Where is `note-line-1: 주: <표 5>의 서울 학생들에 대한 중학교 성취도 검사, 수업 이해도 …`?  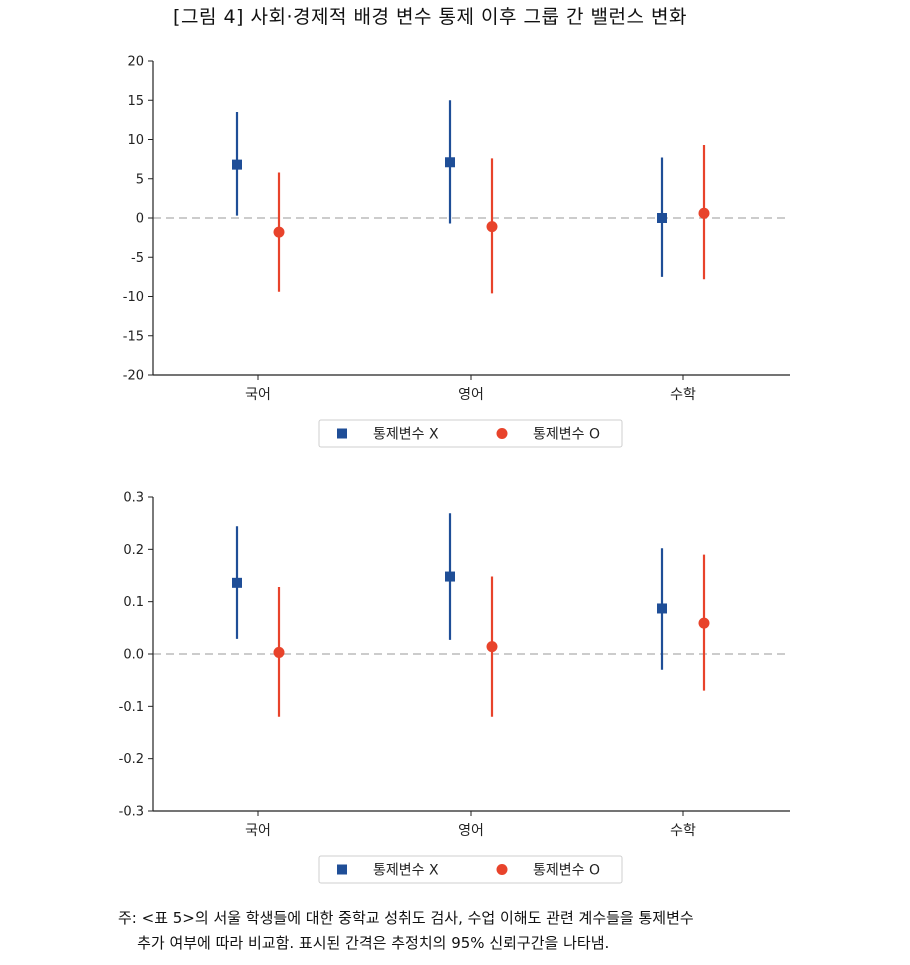 note-line-1: 주: <표 5>의 서울 학생들에 대한 중학교 성취도 검사, 수업 이해도 … is located at coordinates (406, 918).